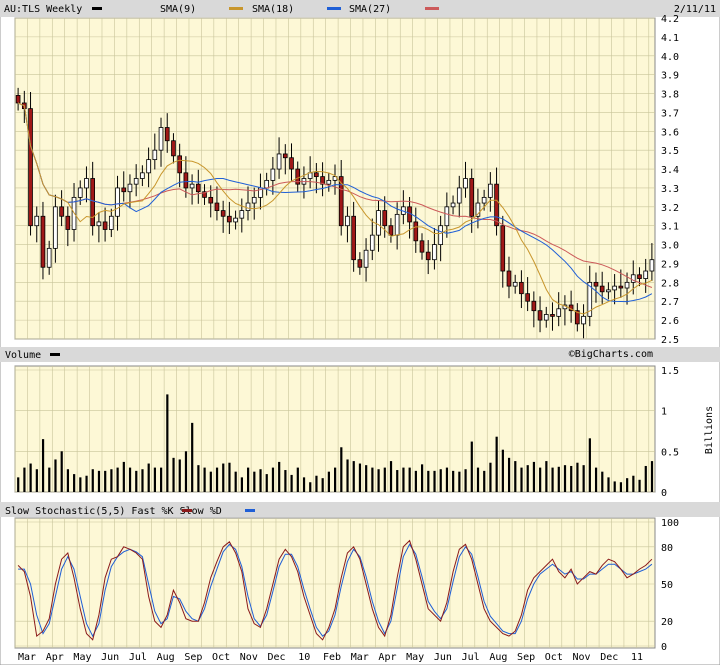 The height and width of the screenshot is (665, 720). Describe the element at coordinates (277, 657) in the screenshot. I see `x-tick-label: Dec` at that location.